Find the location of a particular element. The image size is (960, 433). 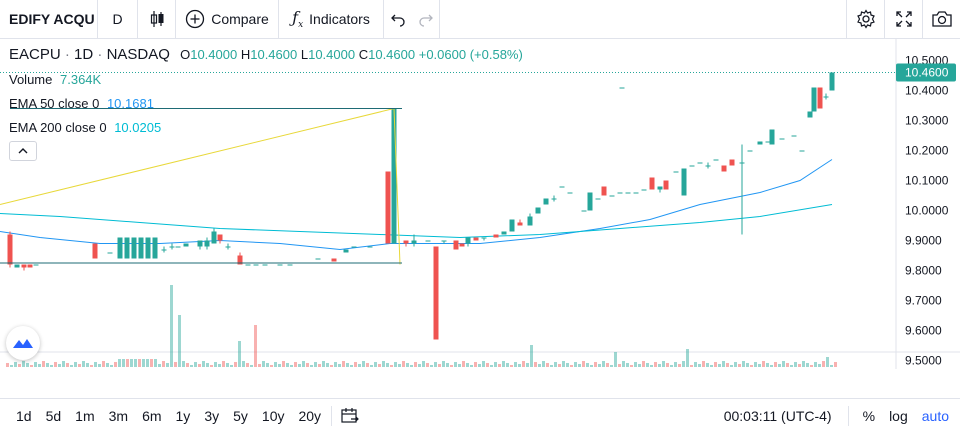

collapse-legend-button is located at coordinates (23, 151).